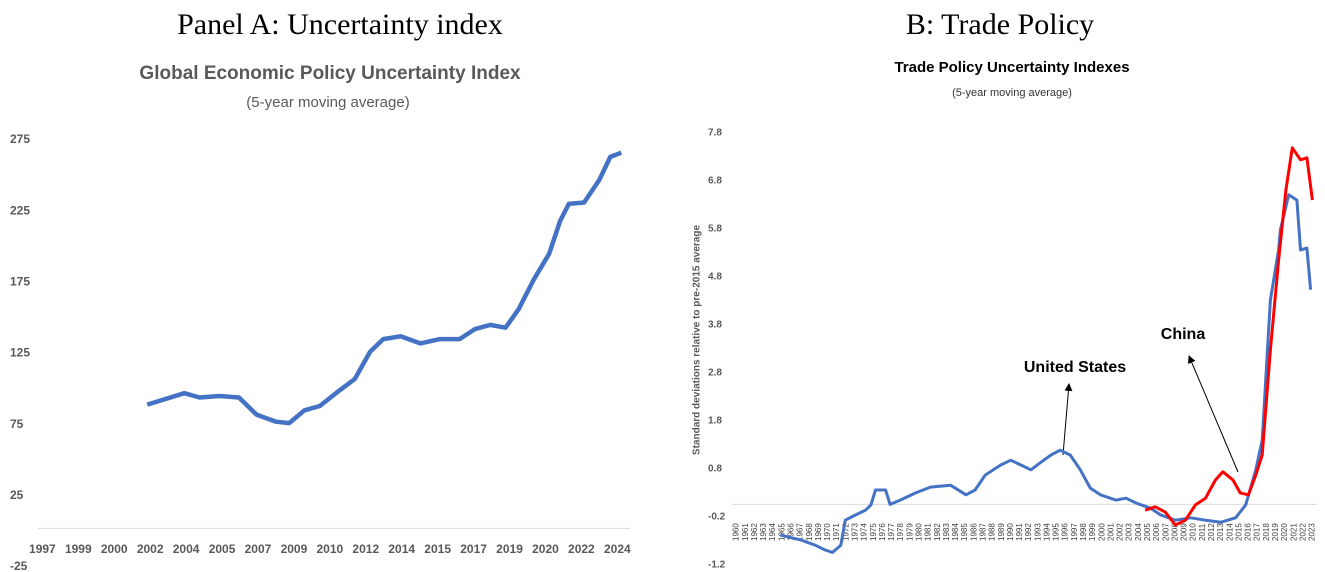 This screenshot has width=1325, height=572. Describe the element at coordinates (918, 532) in the screenshot. I see `x-tick-label: 1980` at that location.